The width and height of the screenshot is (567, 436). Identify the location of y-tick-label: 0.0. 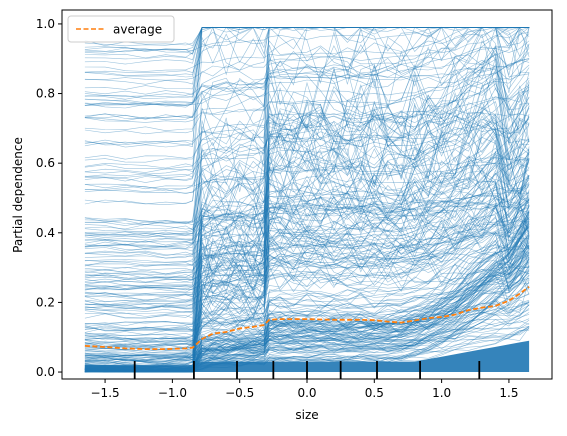
(45, 372).